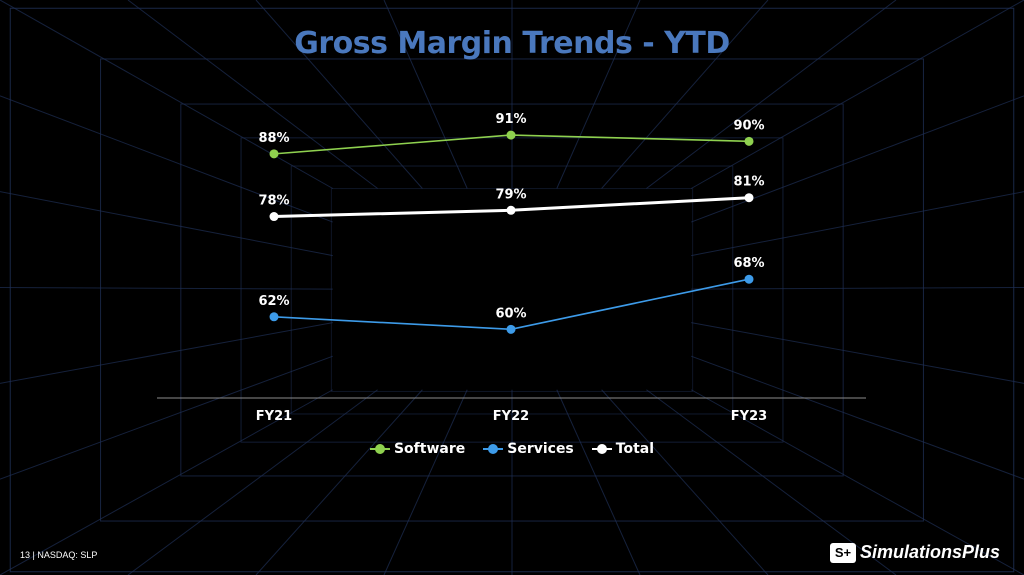 Image resolution: width=1024 pixels, height=575 pixels. I want to click on data-label-software: 91%, so click(510, 119).